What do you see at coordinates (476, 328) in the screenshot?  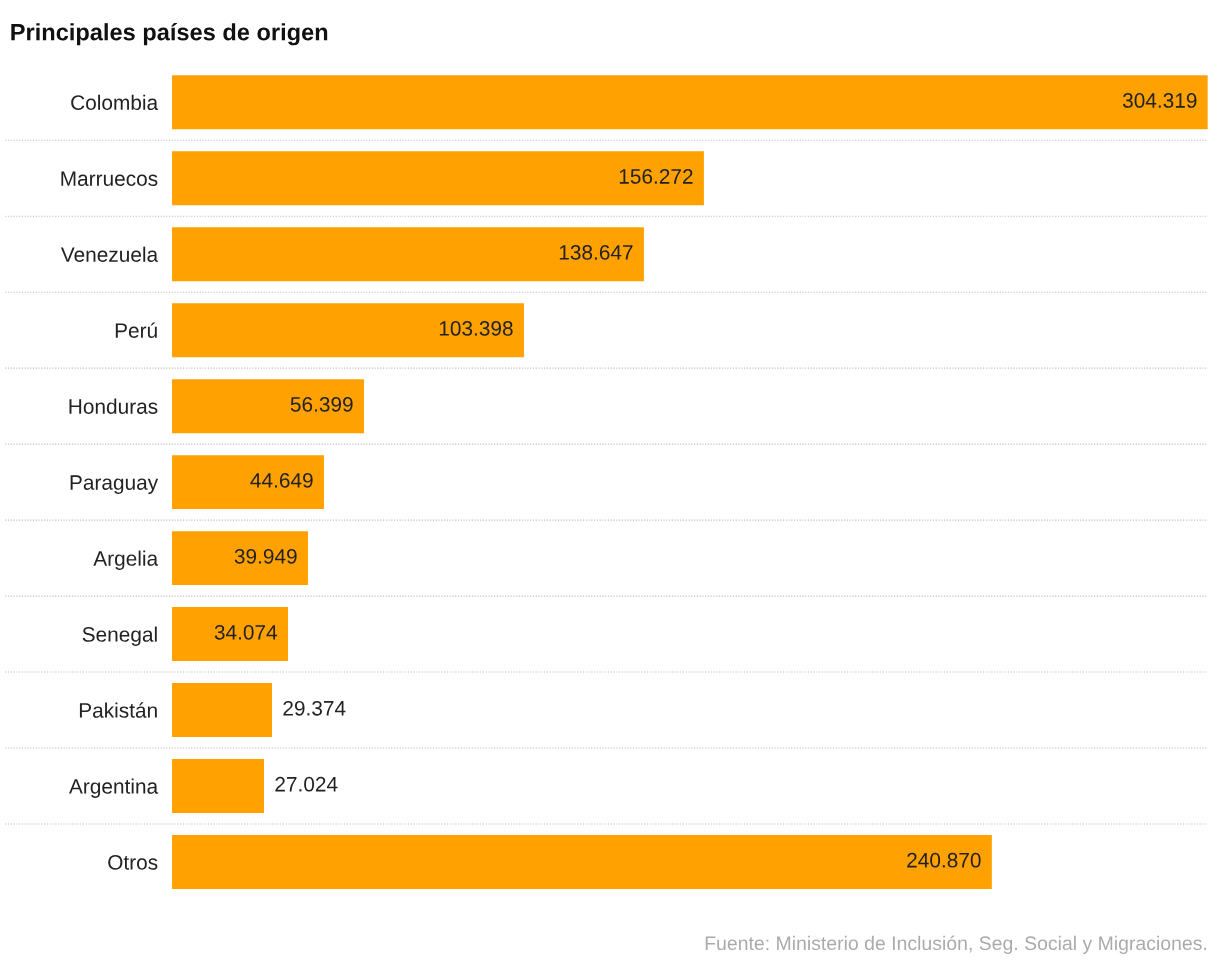 I see `data-label: 103.398` at bounding box center [476, 328].